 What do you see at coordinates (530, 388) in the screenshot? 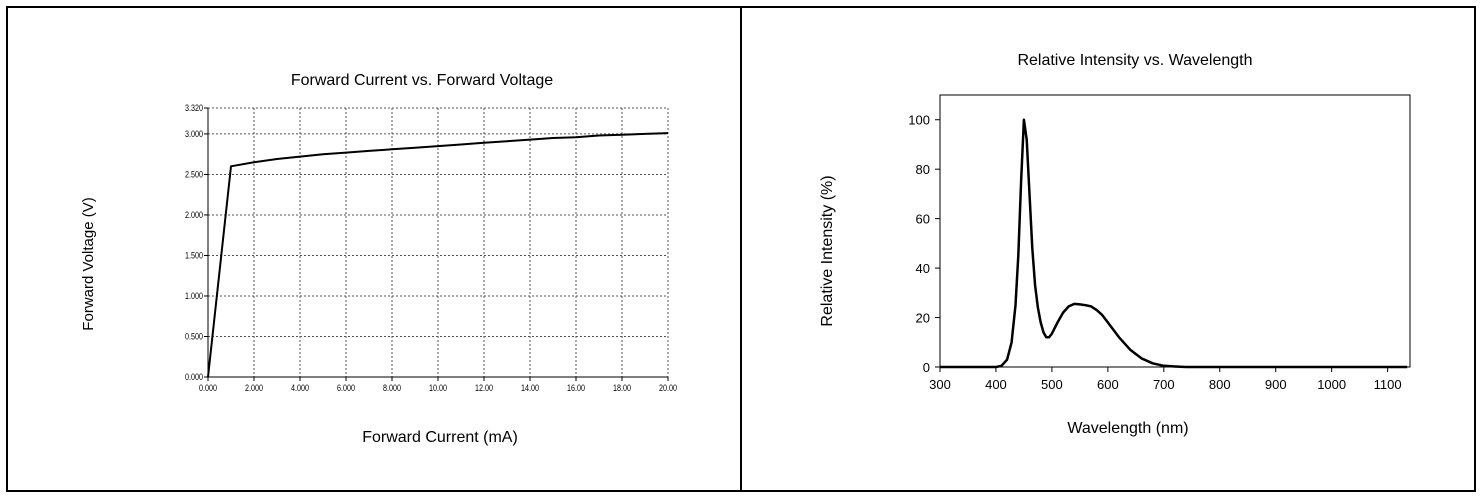
I see `x-tick-label: 14.00` at bounding box center [530, 388].